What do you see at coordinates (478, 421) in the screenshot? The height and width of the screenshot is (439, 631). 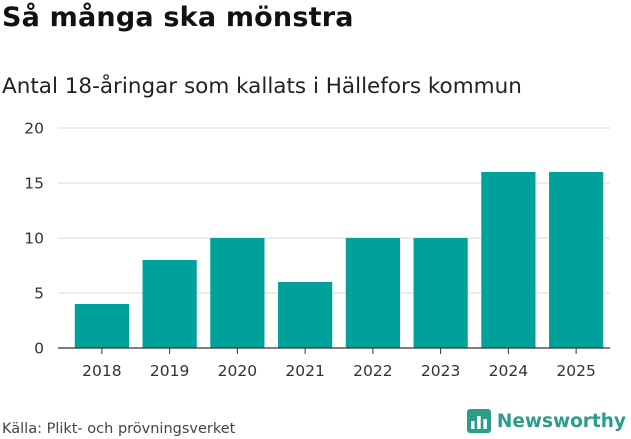 I see `newsworthy-logo-icon` at bounding box center [478, 421].